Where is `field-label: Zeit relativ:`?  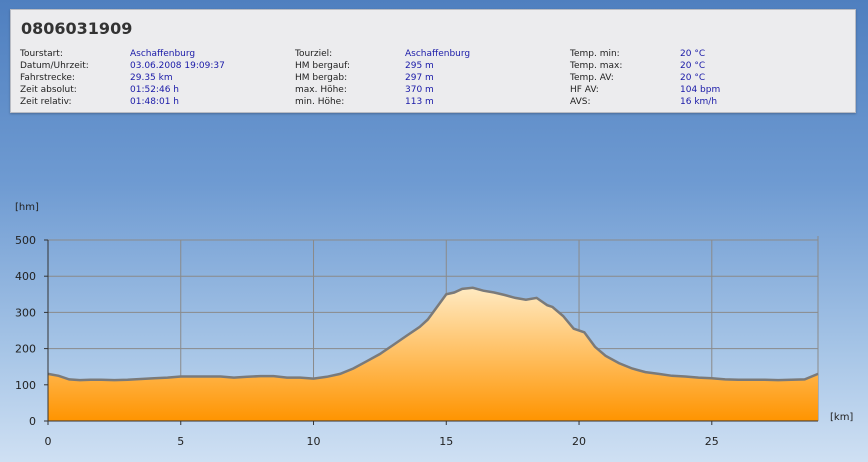
field-label: Zeit relativ: is located at coordinates (46, 102).